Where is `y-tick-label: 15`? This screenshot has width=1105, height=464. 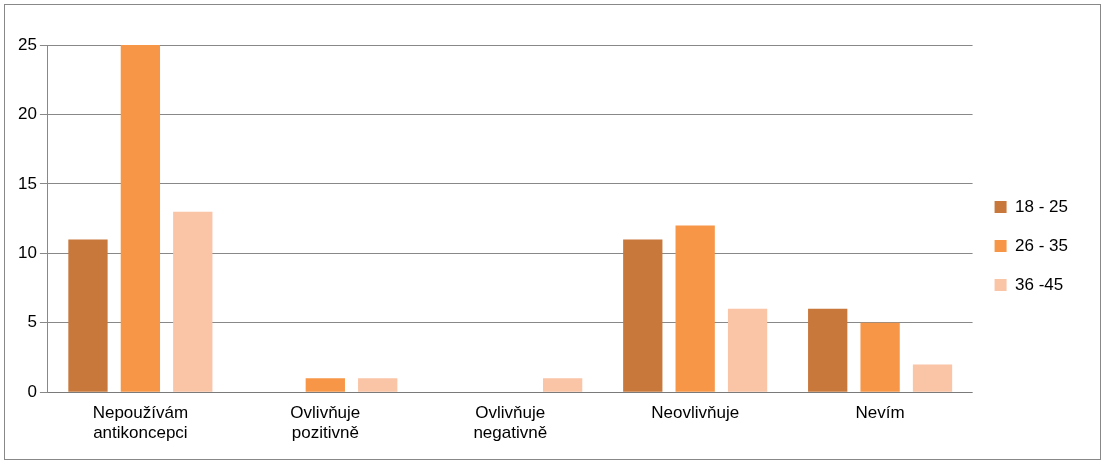 y-tick-label: 15 is located at coordinates (27, 183).